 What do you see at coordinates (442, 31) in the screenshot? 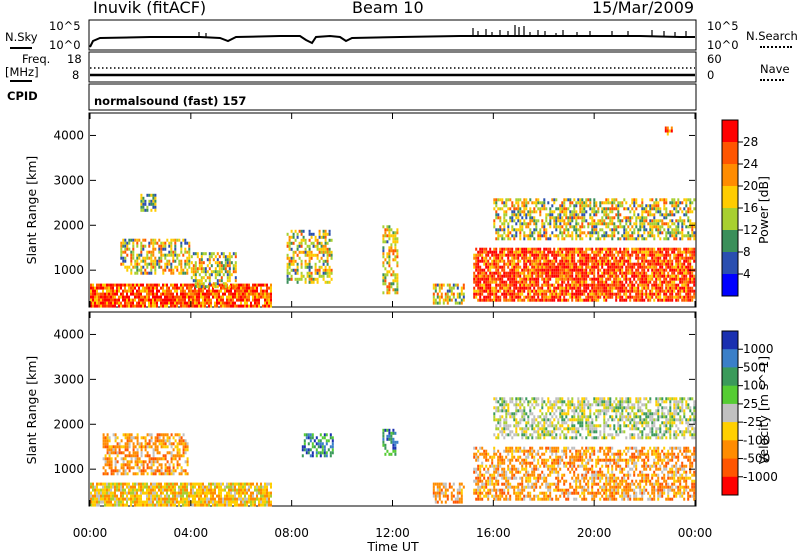
I see `nsearch-spikes` at bounding box center [442, 31].